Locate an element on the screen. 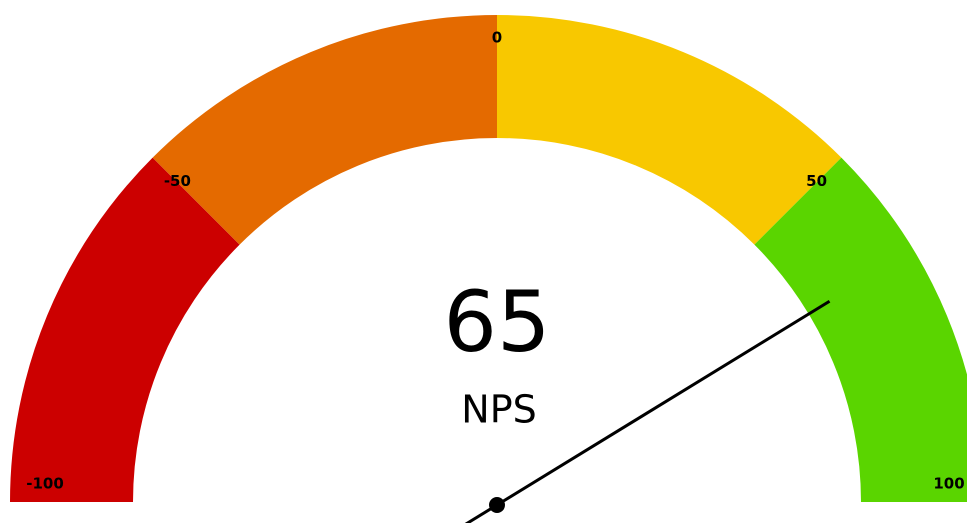  gauge-tick-label: -100 is located at coordinates (45, 484).